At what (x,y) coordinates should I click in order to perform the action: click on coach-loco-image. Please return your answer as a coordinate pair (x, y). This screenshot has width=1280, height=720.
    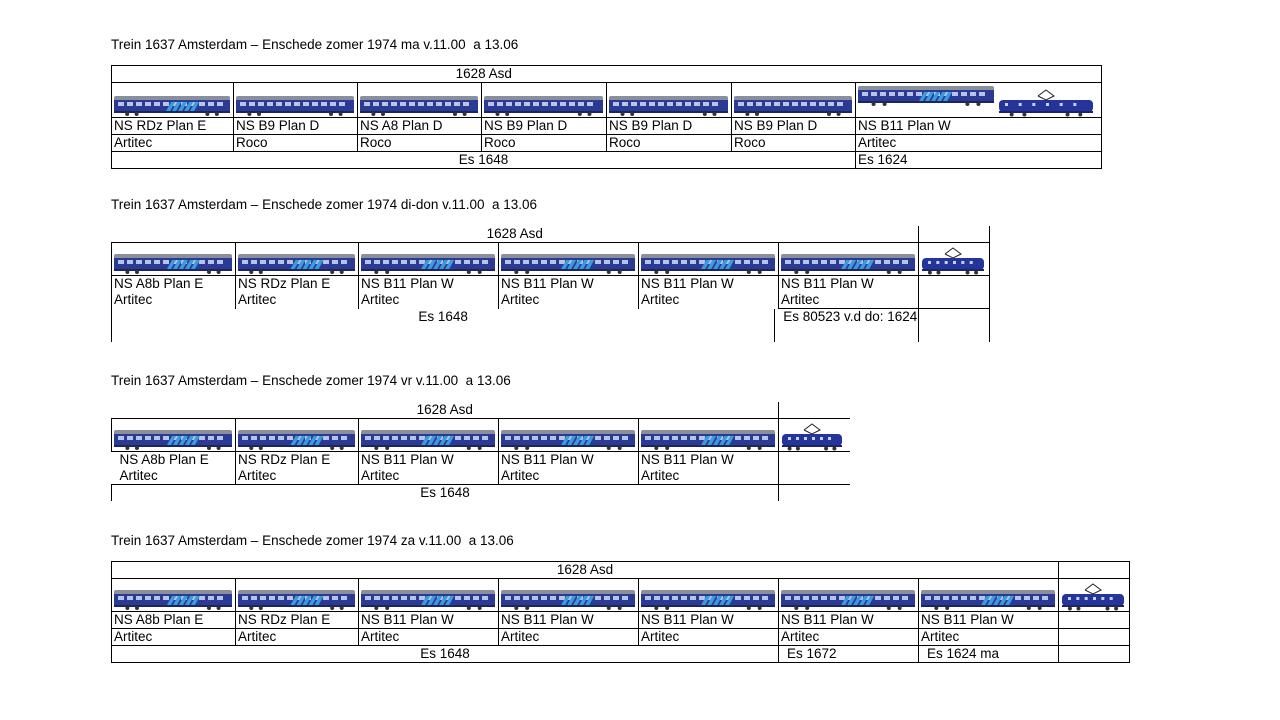
    Looking at the image, I should click on (978, 100).